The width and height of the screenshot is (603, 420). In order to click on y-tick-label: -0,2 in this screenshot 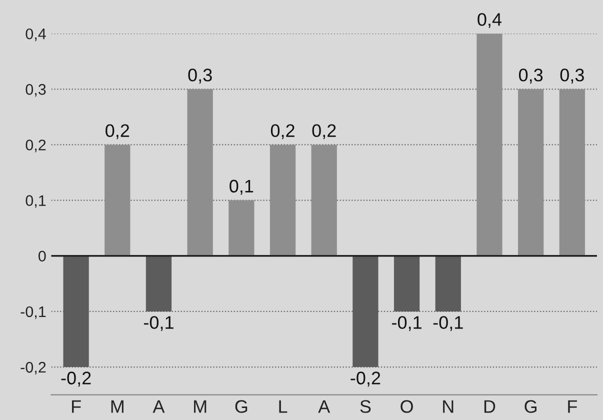, I will do `click(33, 368)`.